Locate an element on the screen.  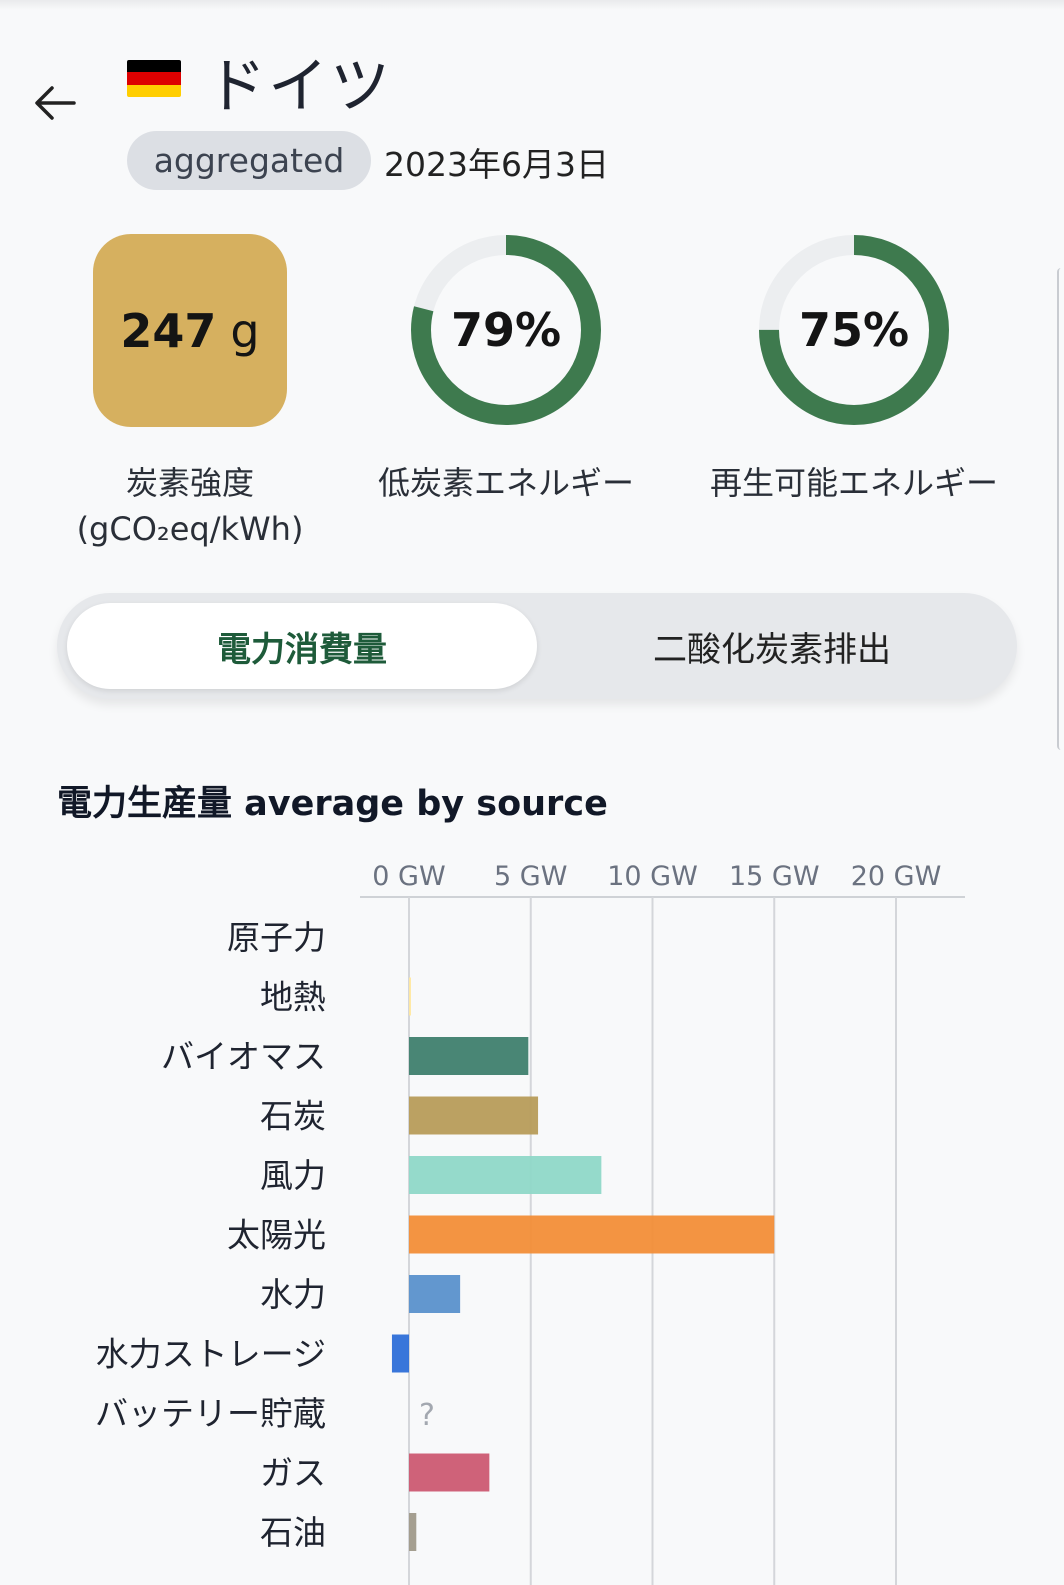
carbon-intensity-value: 247 is located at coordinates (168, 330).